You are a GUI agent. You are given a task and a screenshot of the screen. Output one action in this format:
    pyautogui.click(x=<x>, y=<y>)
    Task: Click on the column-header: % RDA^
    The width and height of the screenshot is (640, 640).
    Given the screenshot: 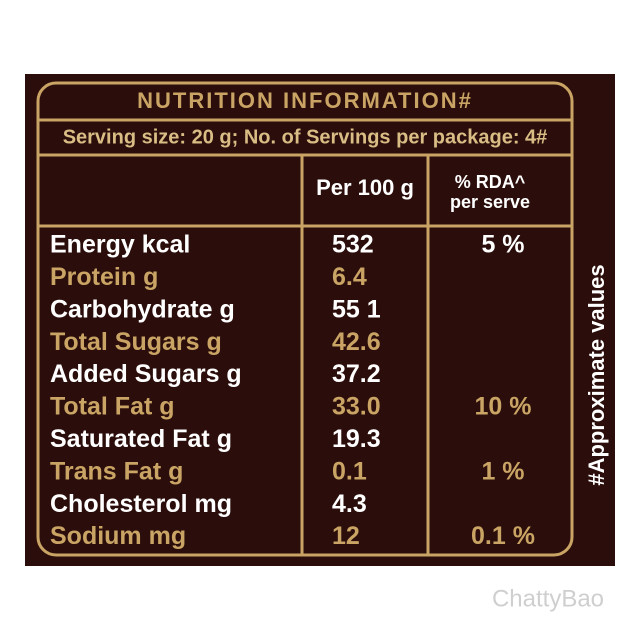 What is the action you would take?
    pyautogui.click(x=490, y=182)
    